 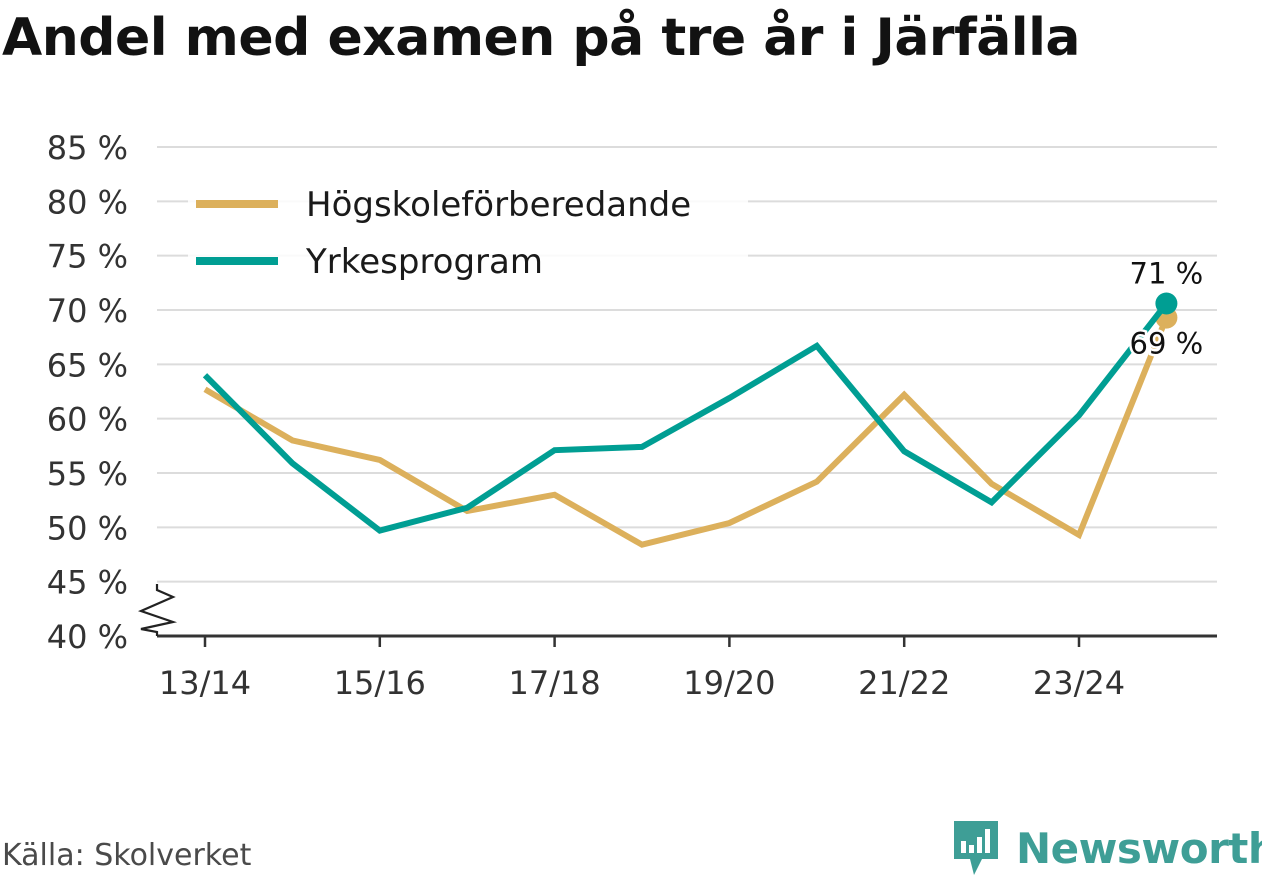 What do you see at coordinates (1079, 683) in the screenshot?
I see `x-tick-label: 23/24` at bounding box center [1079, 683].